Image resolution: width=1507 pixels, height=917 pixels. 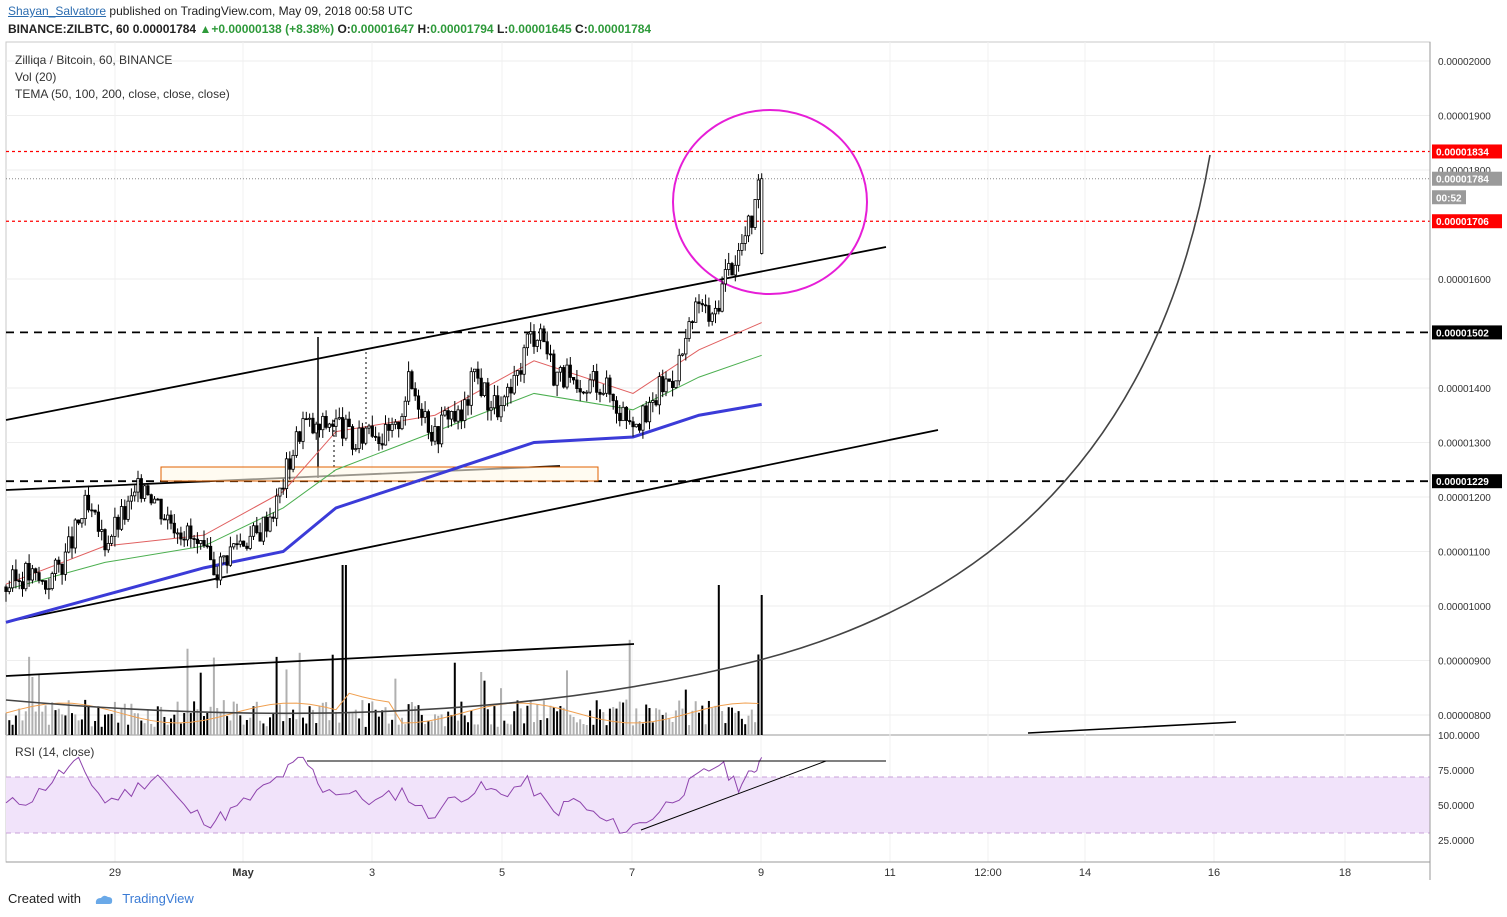 I want to click on price-tick-label: 0.00001300, so click(x=1464, y=444).